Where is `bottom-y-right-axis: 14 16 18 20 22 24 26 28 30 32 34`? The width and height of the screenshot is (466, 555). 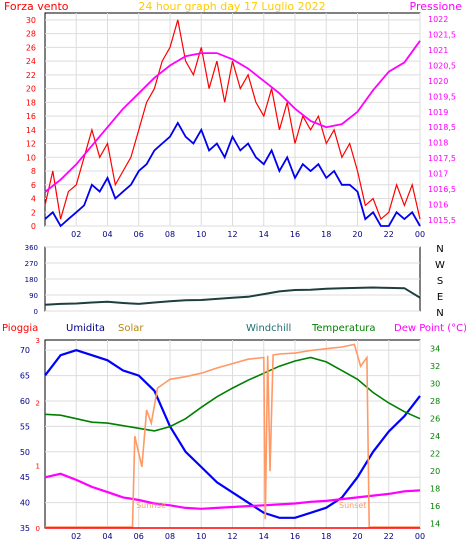
bottom-y-right-axis: 14 16 18 20 22 24 26 28 30 32 34 is located at coordinates (435, 437).